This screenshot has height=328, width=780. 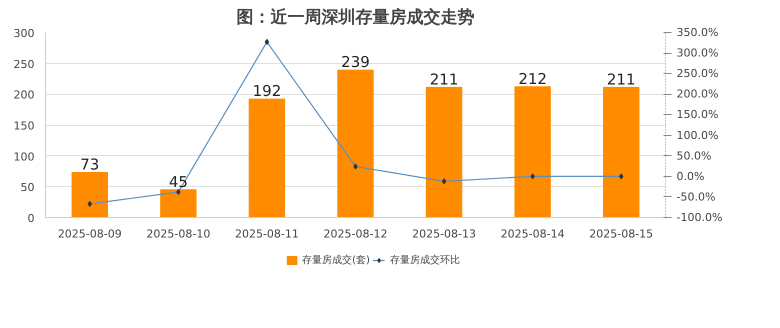 What do you see at coordinates (178, 234) in the screenshot?
I see `x-tick-label: 2025-08-10` at bounding box center [178, 234].